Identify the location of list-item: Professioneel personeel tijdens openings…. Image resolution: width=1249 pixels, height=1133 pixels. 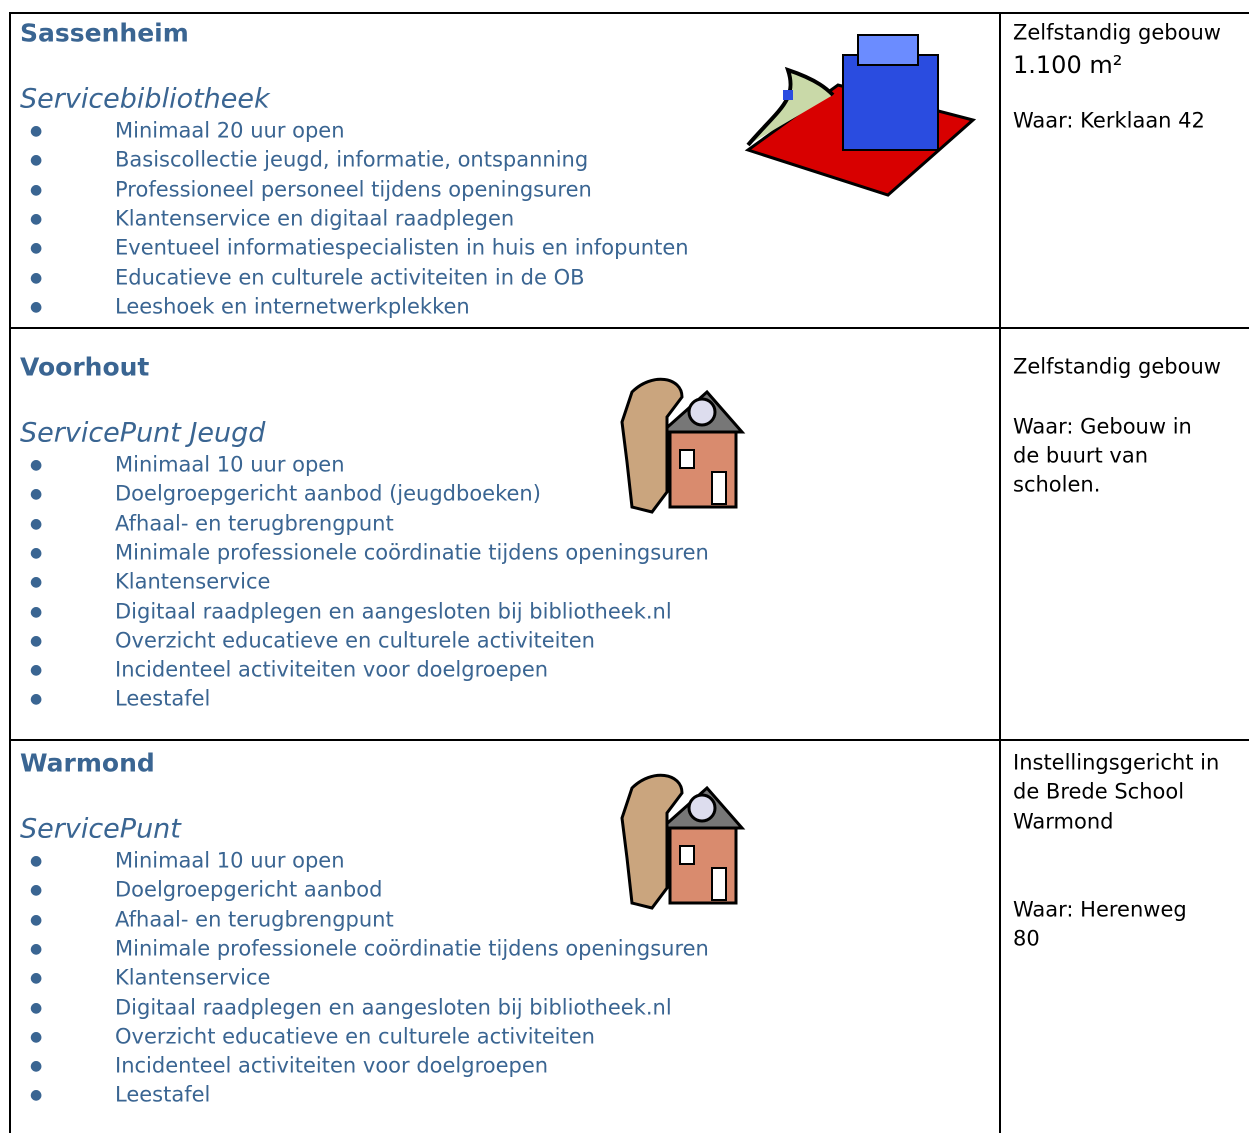
(353, 189).